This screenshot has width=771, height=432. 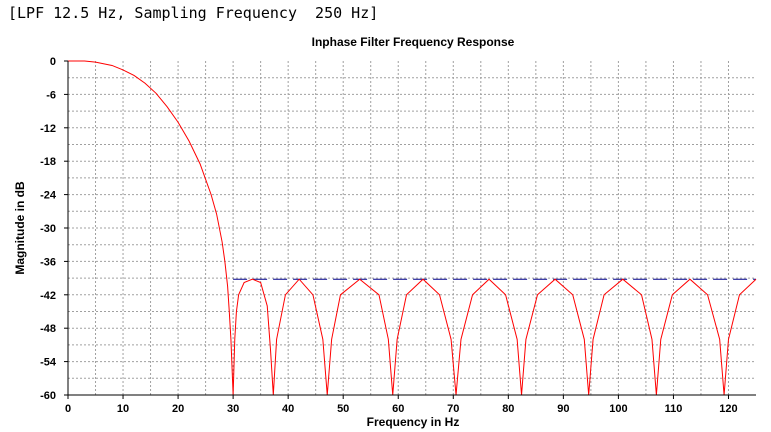 I want to click on y-tick-label: -6, so click(x=51, y=95).